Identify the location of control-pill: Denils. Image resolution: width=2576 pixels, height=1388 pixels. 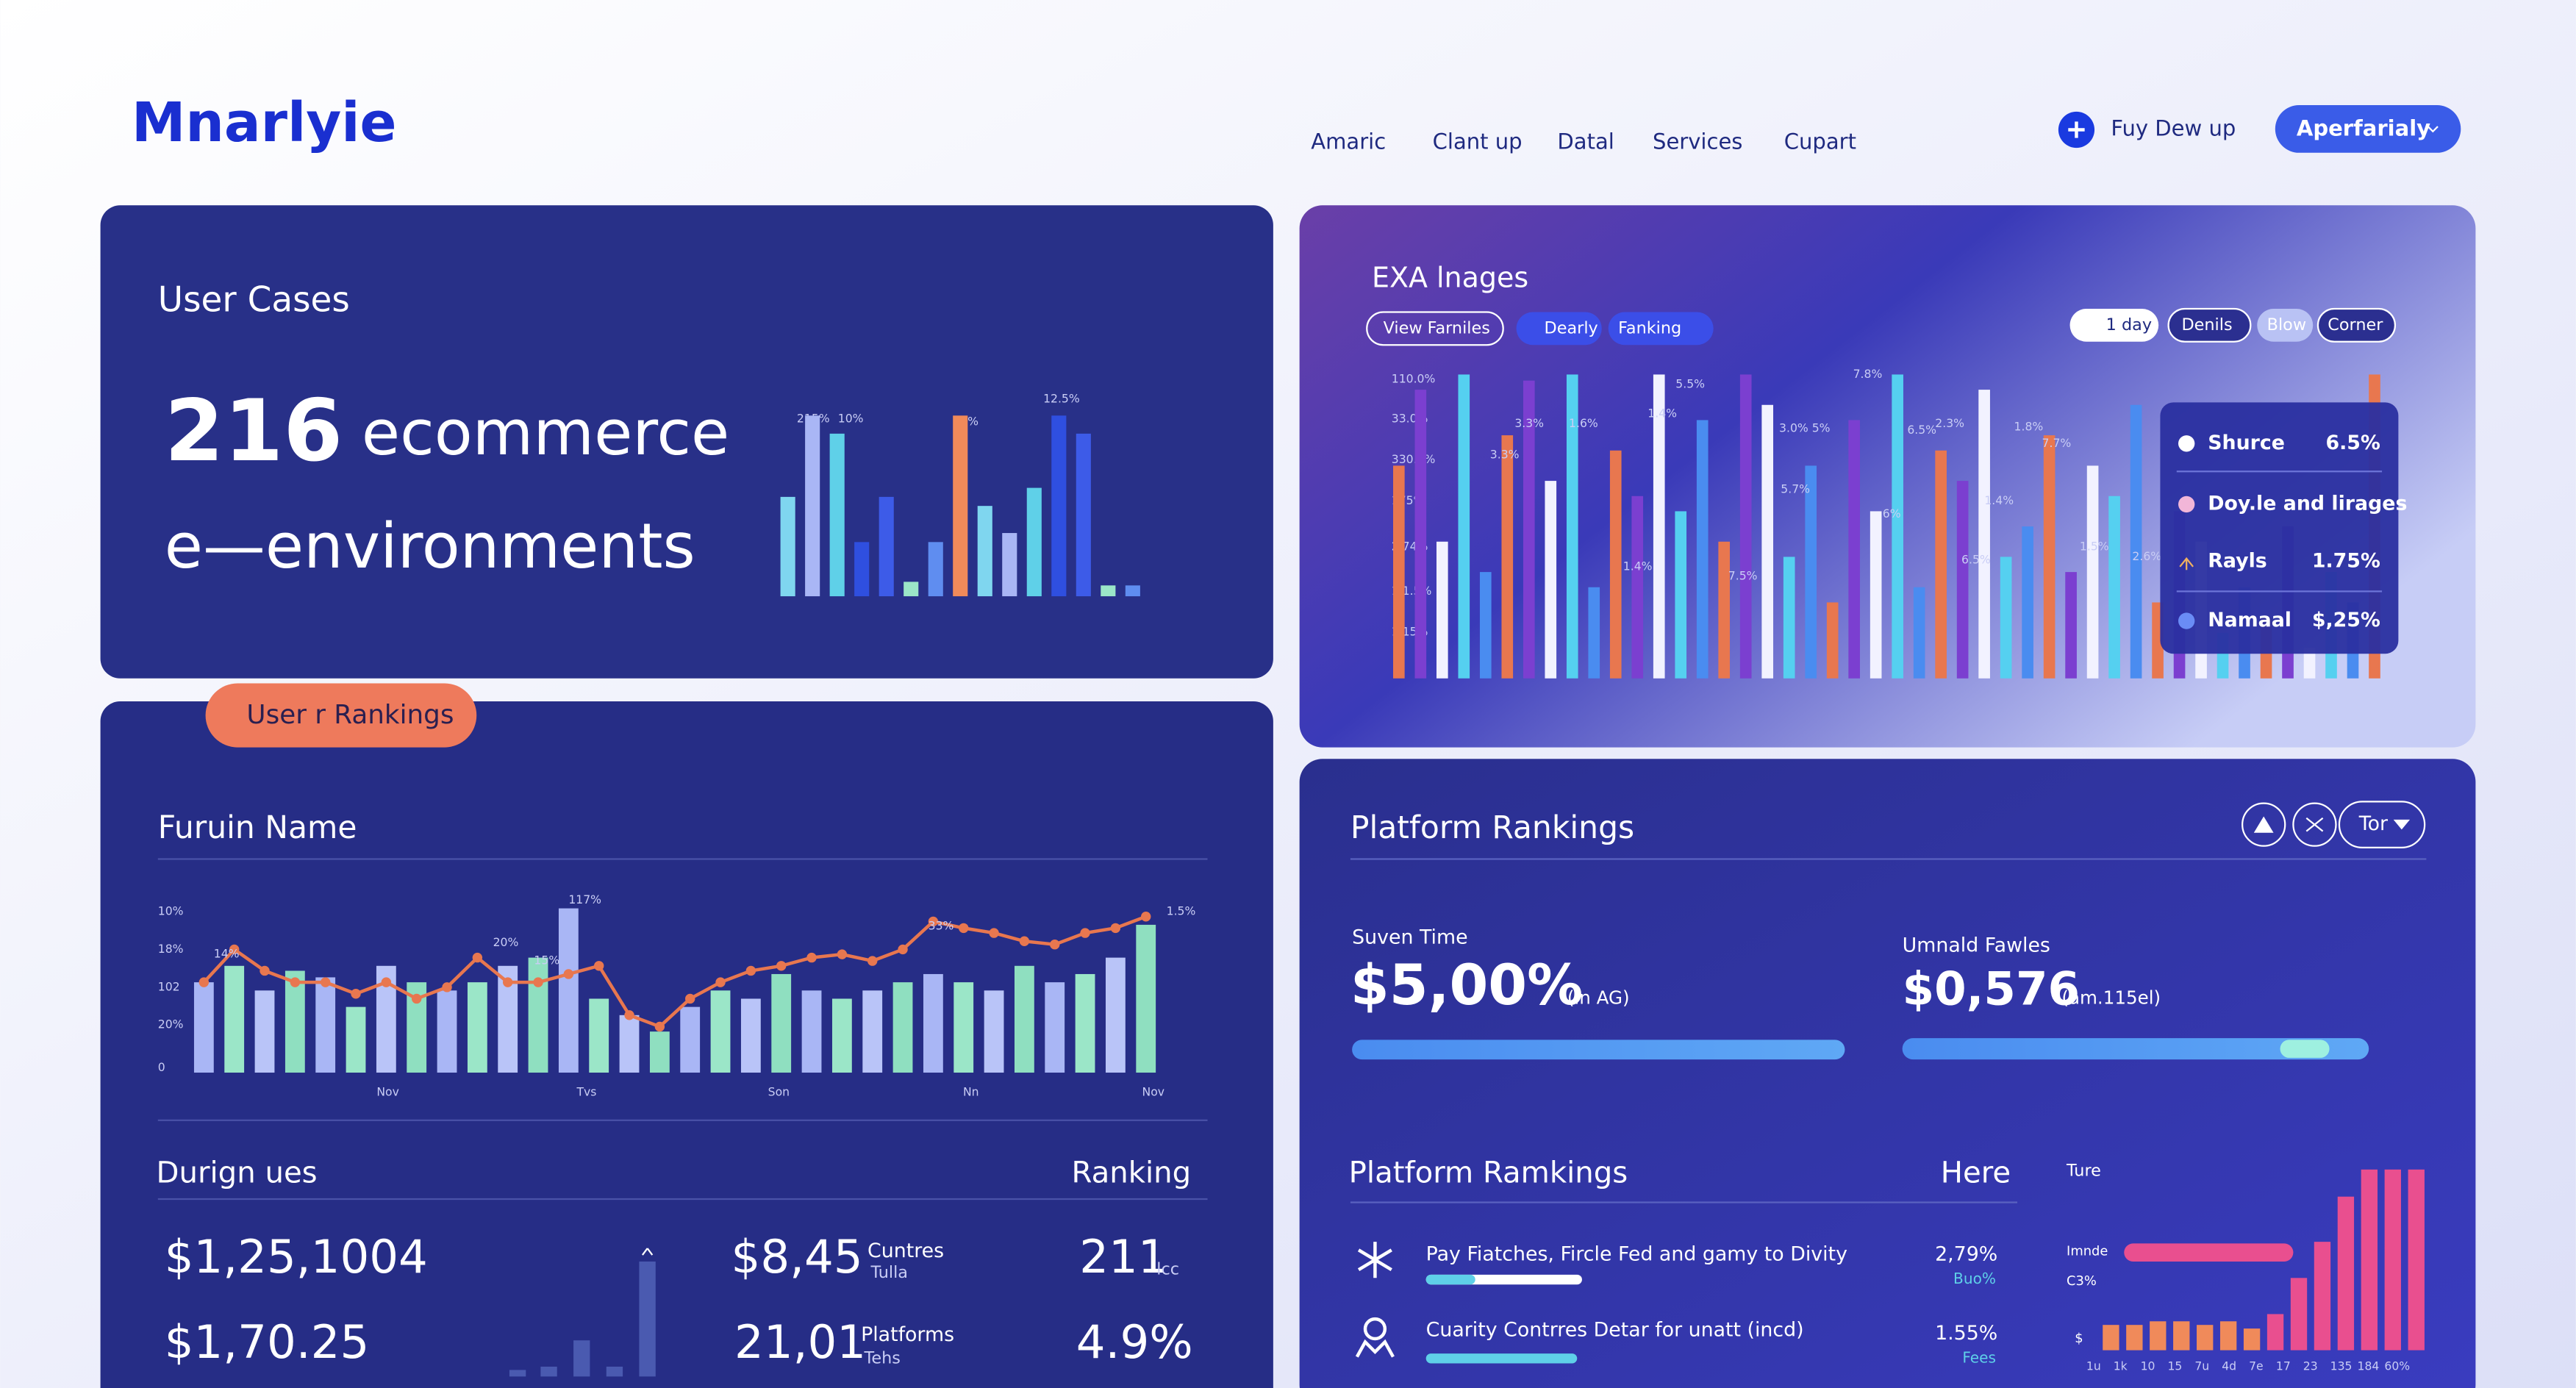
(2209, 325).